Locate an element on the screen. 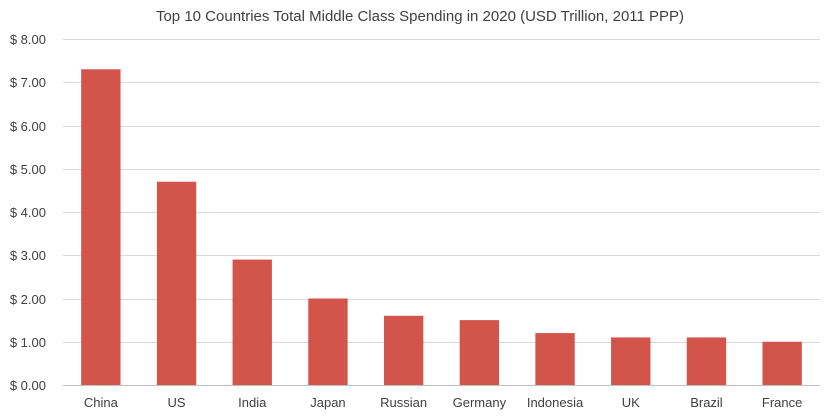  bar-japan is located at coordinates (328, 341).